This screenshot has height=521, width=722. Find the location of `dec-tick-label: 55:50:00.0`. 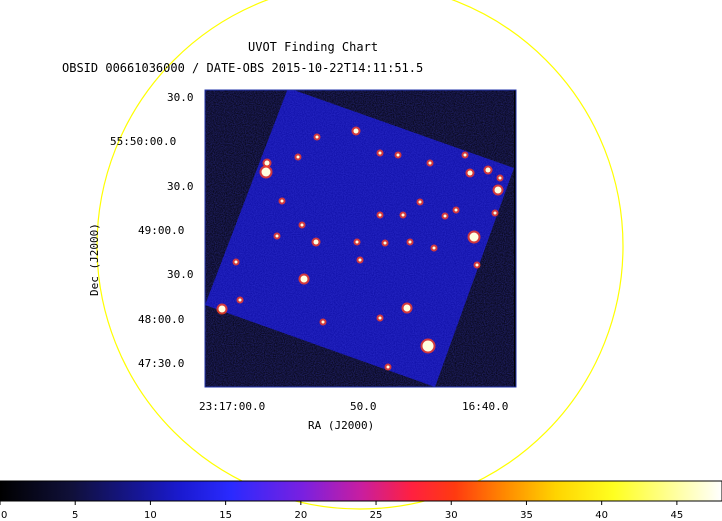

dec-tick-label: 55:50:00.0 is located at coordinates (143, 141).